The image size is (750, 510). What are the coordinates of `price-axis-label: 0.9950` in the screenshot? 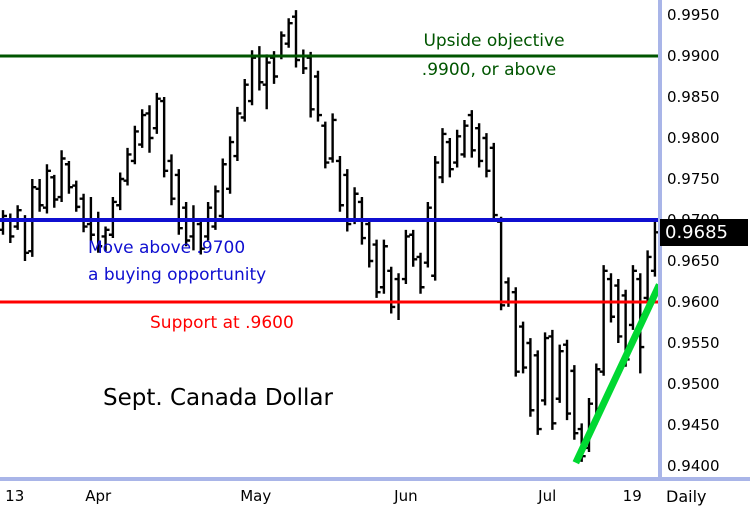 It's located at (693, 15).